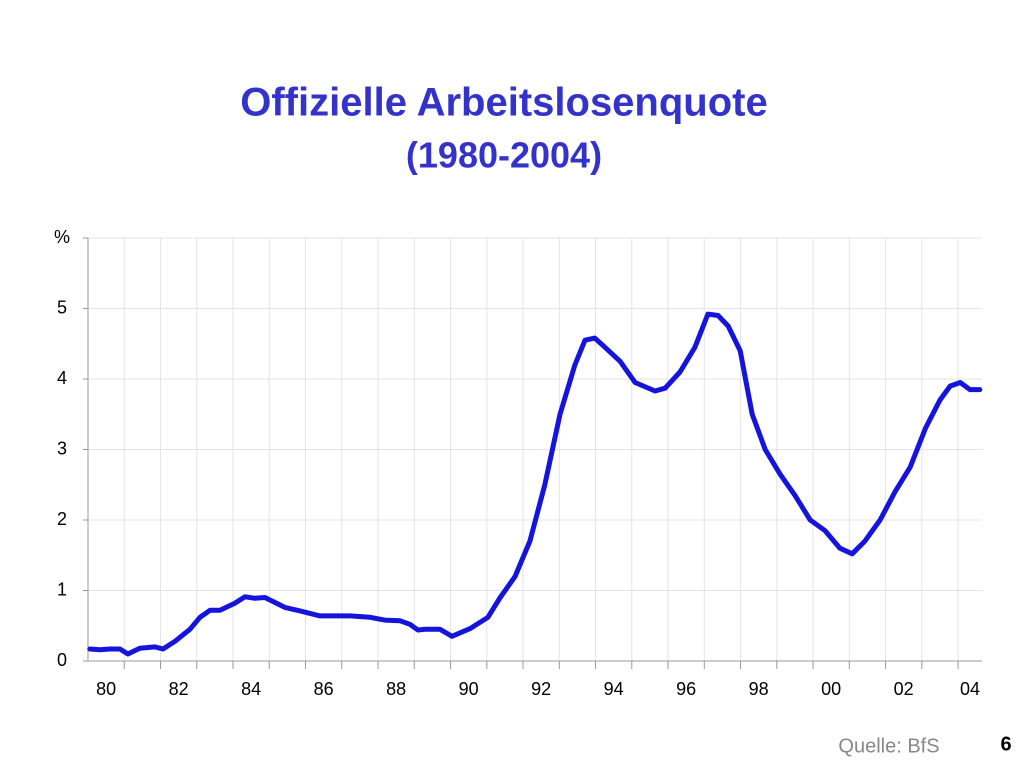  I want to click on y-tick-label: 0, so click(62, 660).